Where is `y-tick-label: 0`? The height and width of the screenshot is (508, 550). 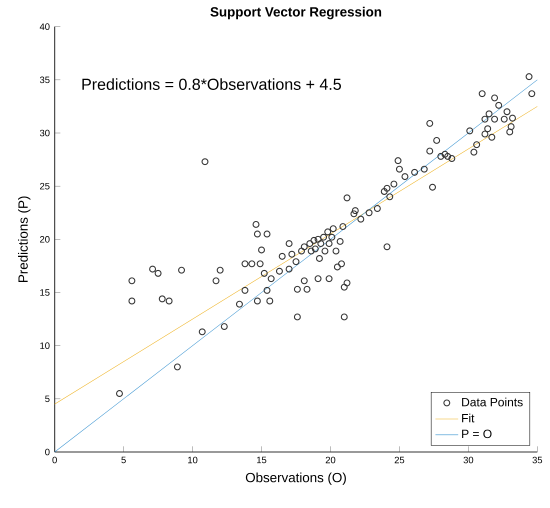
y-tick-label: 0 is located at coordinates (47, 452).